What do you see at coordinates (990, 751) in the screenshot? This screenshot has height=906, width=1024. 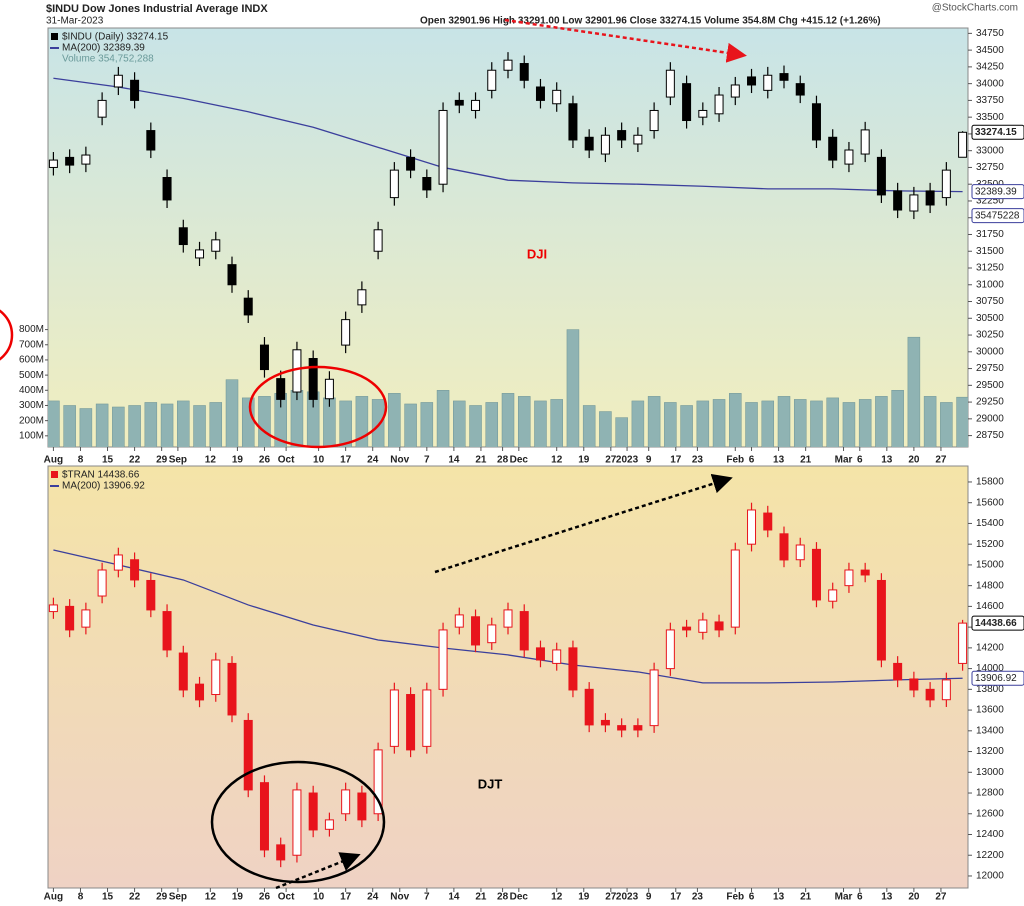 I see `y-tick-label: 13200` at bounding box center [990, 751].